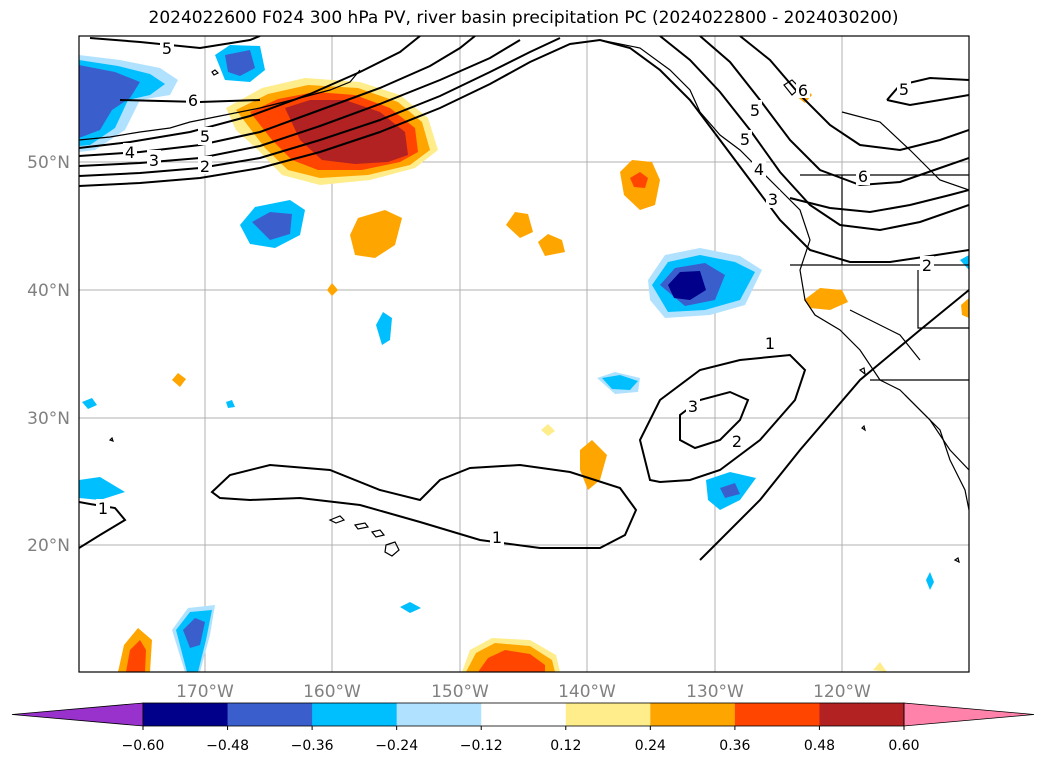  I want to click on latitude-labels: 50°N 40°N 30°N 20°N, so click(48, 354).